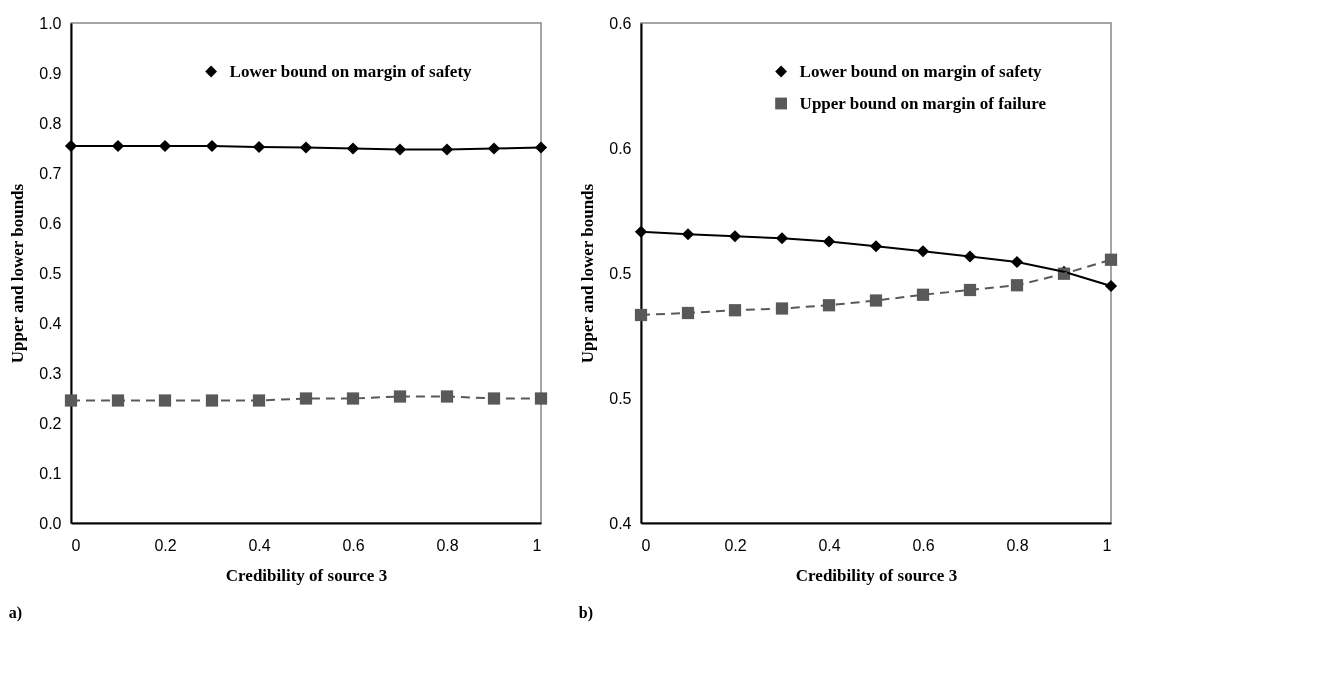 The image size is (1343, 677). I want to click on text: a), so click(15, 613).